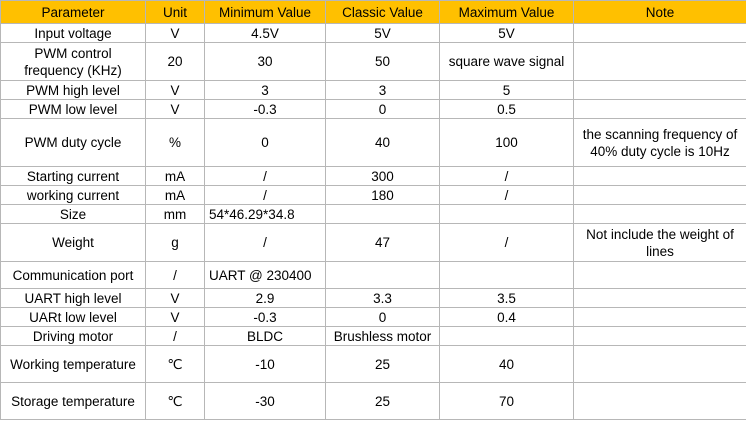  What do you see at coordinates (175, 61) in the screenshot?
I see `cell-unit: 20` at bounding box center [175, 61].